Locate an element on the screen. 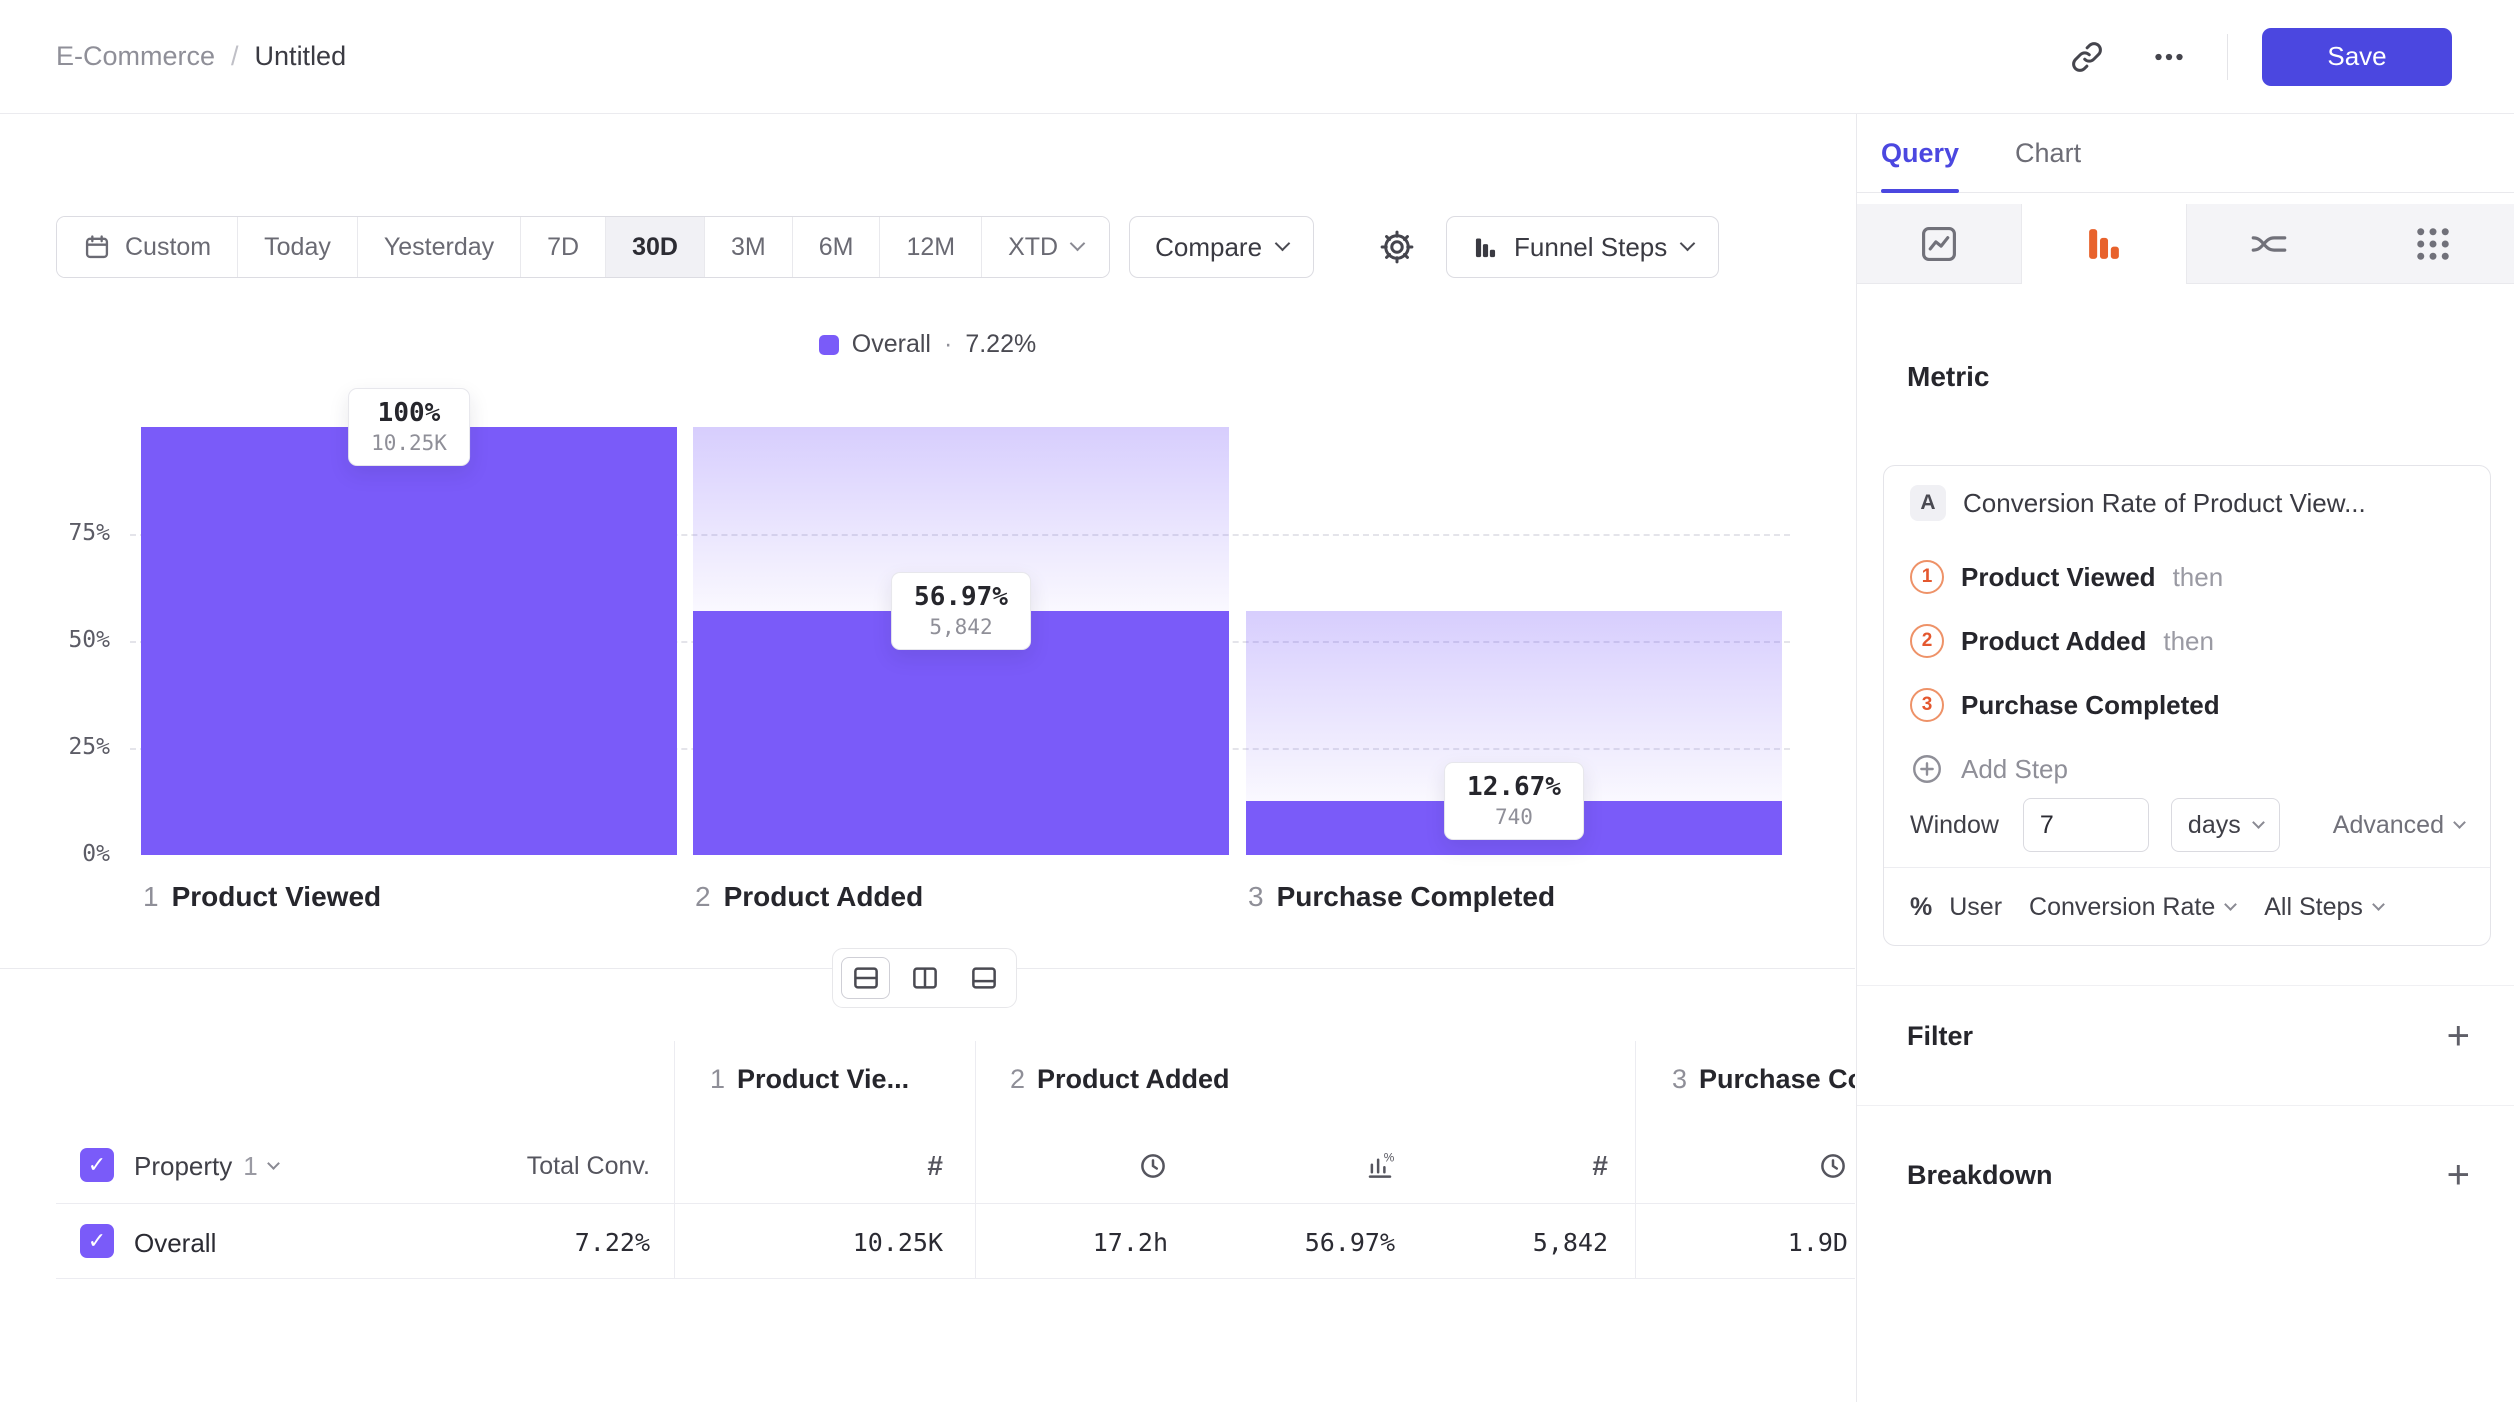 This screenshot has width=2514, height=1402. legend-value: 7.22% is located at coordinates (1001, 344).